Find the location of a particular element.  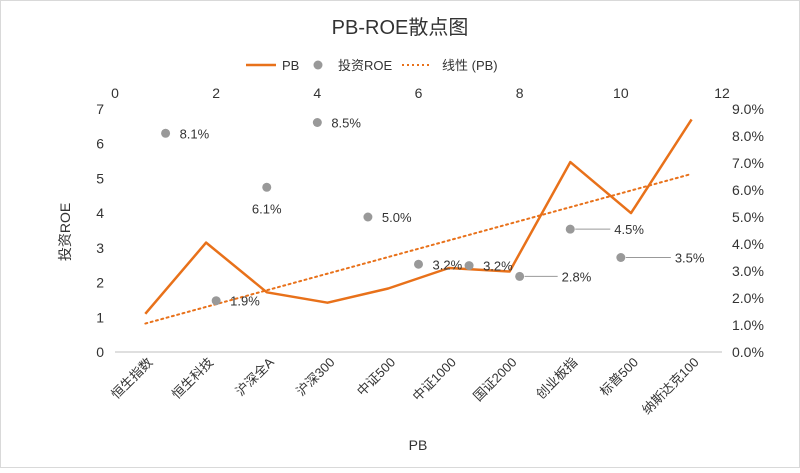

left-tick-label: 5 is located at coordinates (100, 178).